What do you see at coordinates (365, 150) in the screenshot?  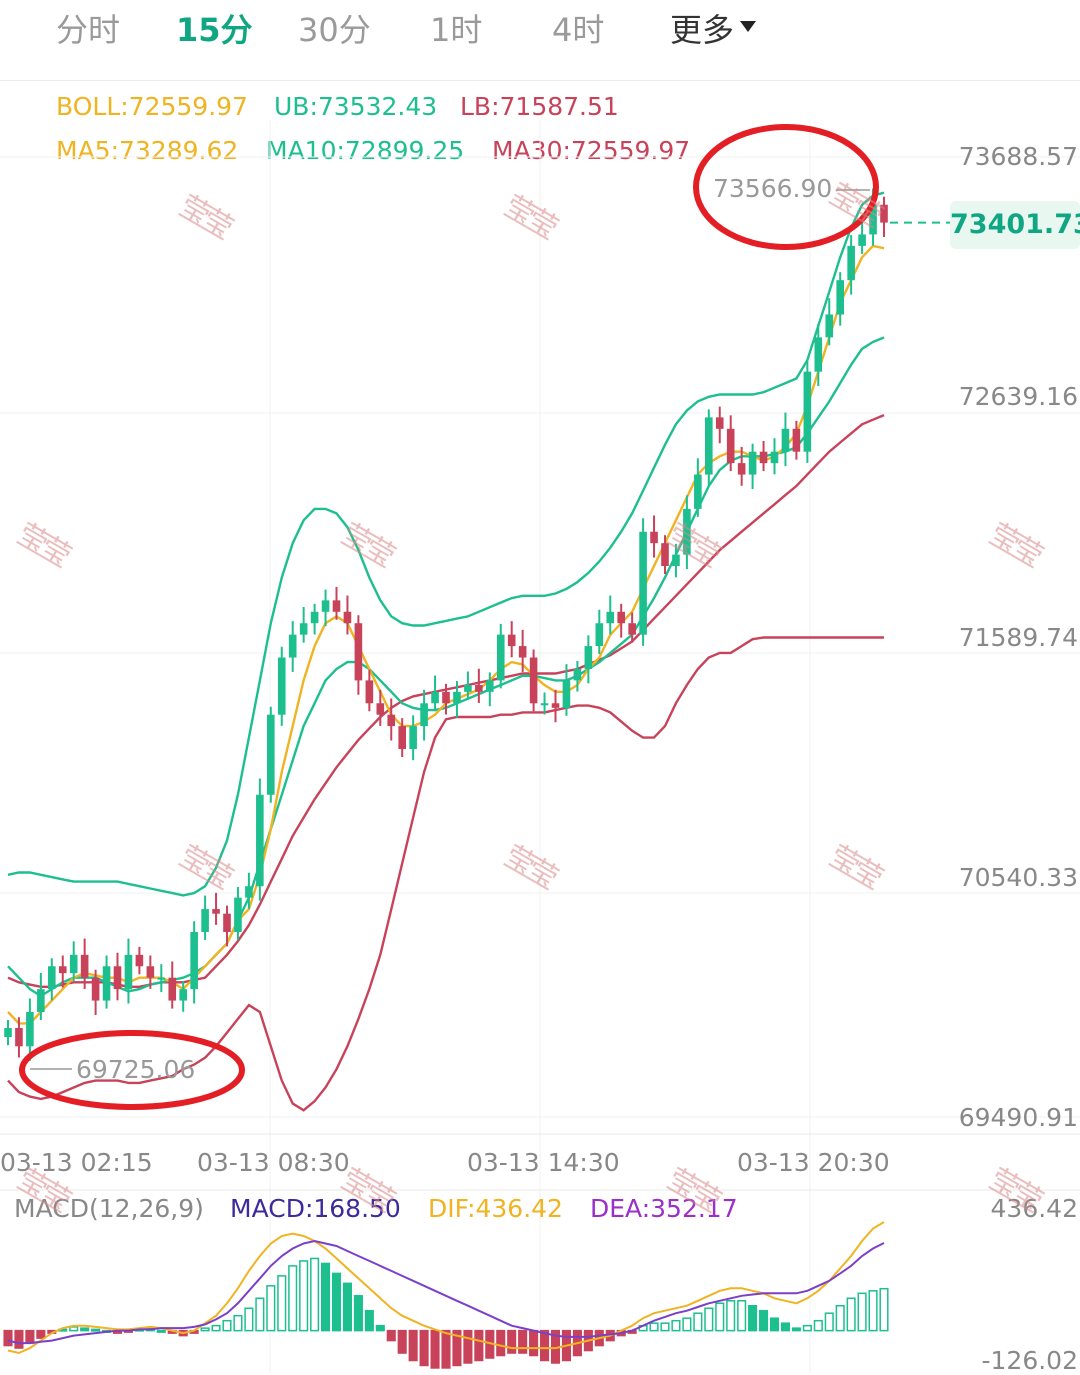 I see `ma10-value: MA10:72899.25` at bounding box center [365, 150].